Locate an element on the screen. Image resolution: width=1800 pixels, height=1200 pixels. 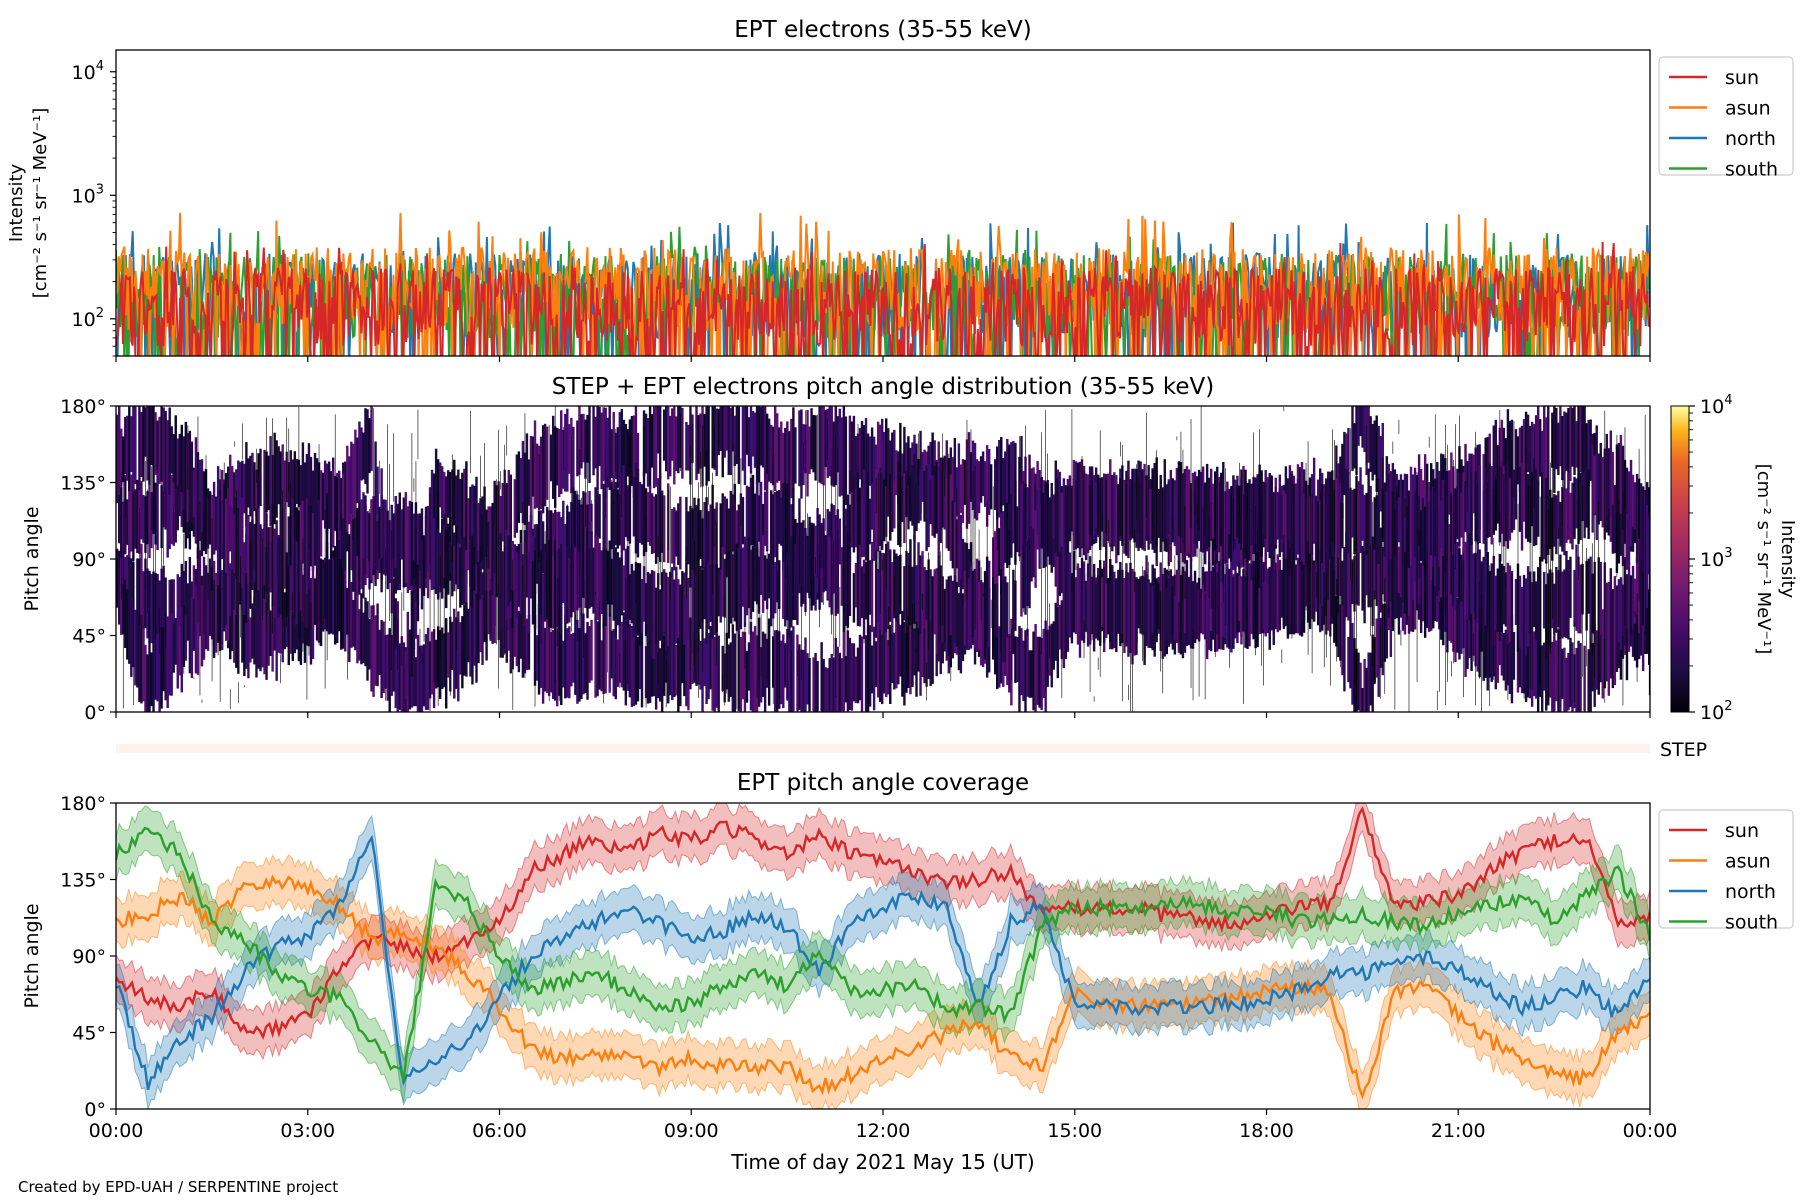
x-tick-label: 18:00 is located at coordinates (1266, 1131).